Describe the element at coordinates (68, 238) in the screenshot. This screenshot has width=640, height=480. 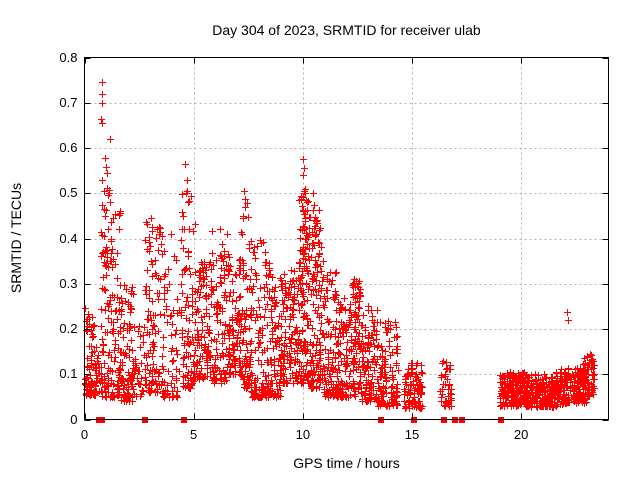
I see `y-tick-label: 0.4` at that location.